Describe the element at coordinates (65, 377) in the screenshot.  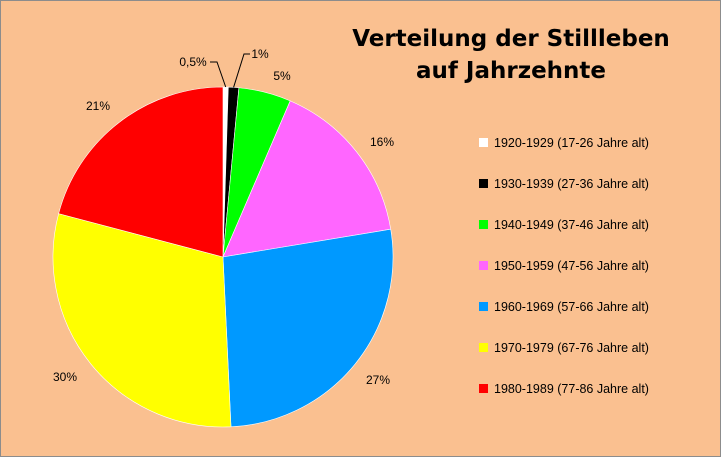
I see `data-label-5: 30%` at that location.